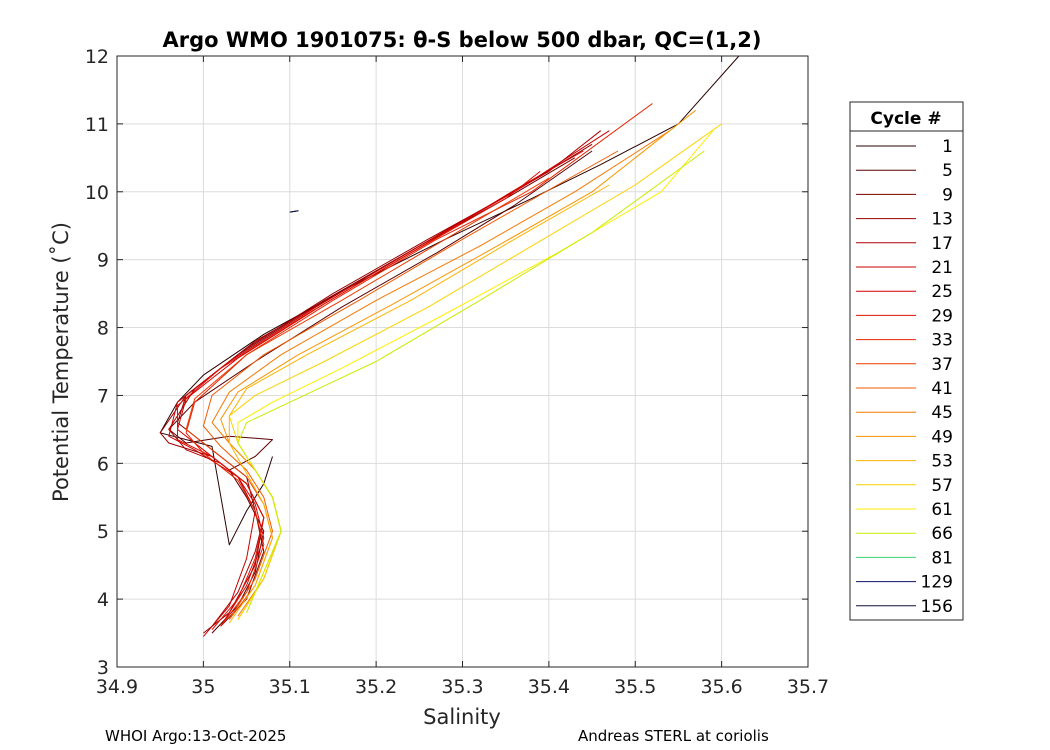 This screenshot has width=1050, height=750. What do you see at coordinates (97, 193) in the screenshot?
I see `y-tick-label: 10` at bounding box center [97, 193].